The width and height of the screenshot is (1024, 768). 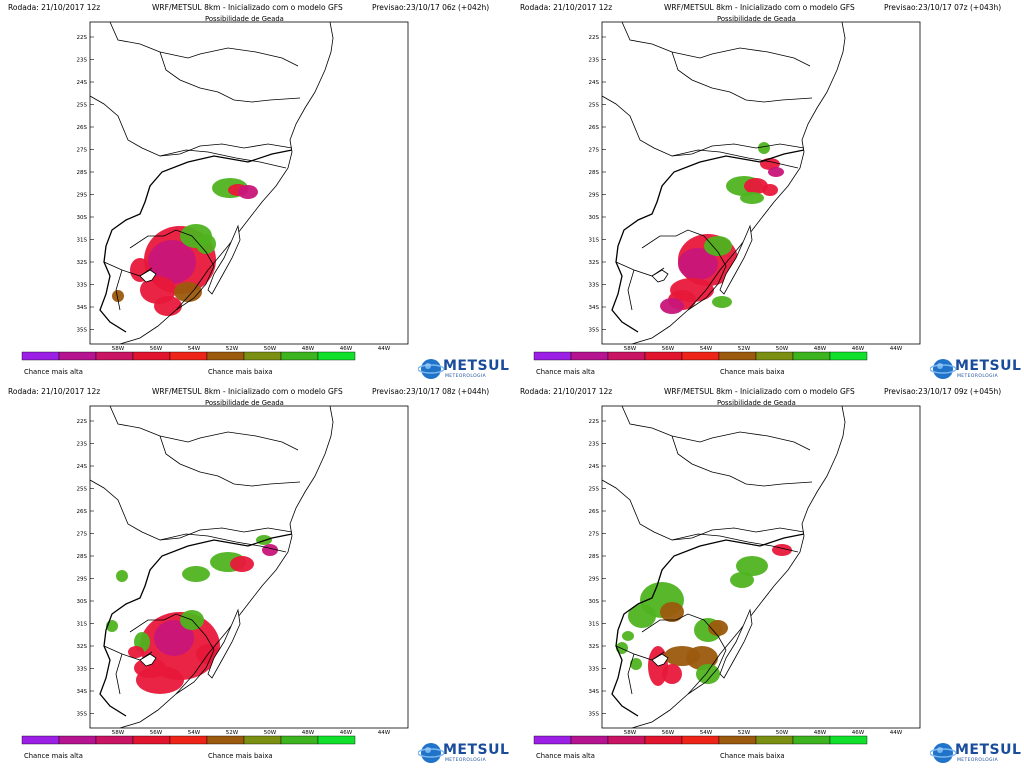 What do you see at coordinates (594, 602) in the screenshot?
I see `lat-tick-label: 30S` at bounding box center [594, 602].